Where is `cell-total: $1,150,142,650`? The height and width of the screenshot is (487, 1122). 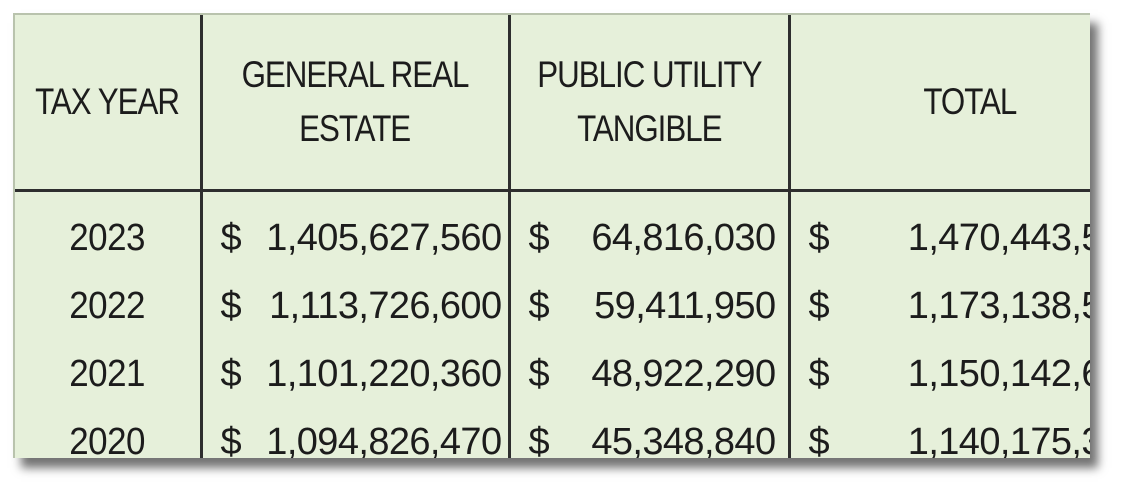
cell-total: $1,150,142,650 is located at coordinates (938, 374).